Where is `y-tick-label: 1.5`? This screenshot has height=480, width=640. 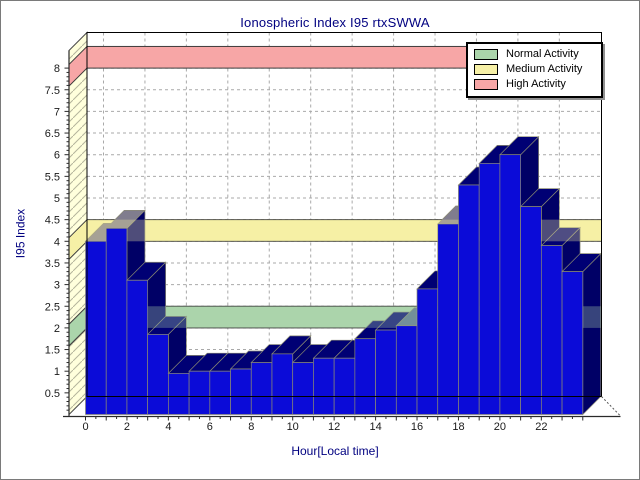
y-tick-label: 1.5 is located at coordinates (52, 351).